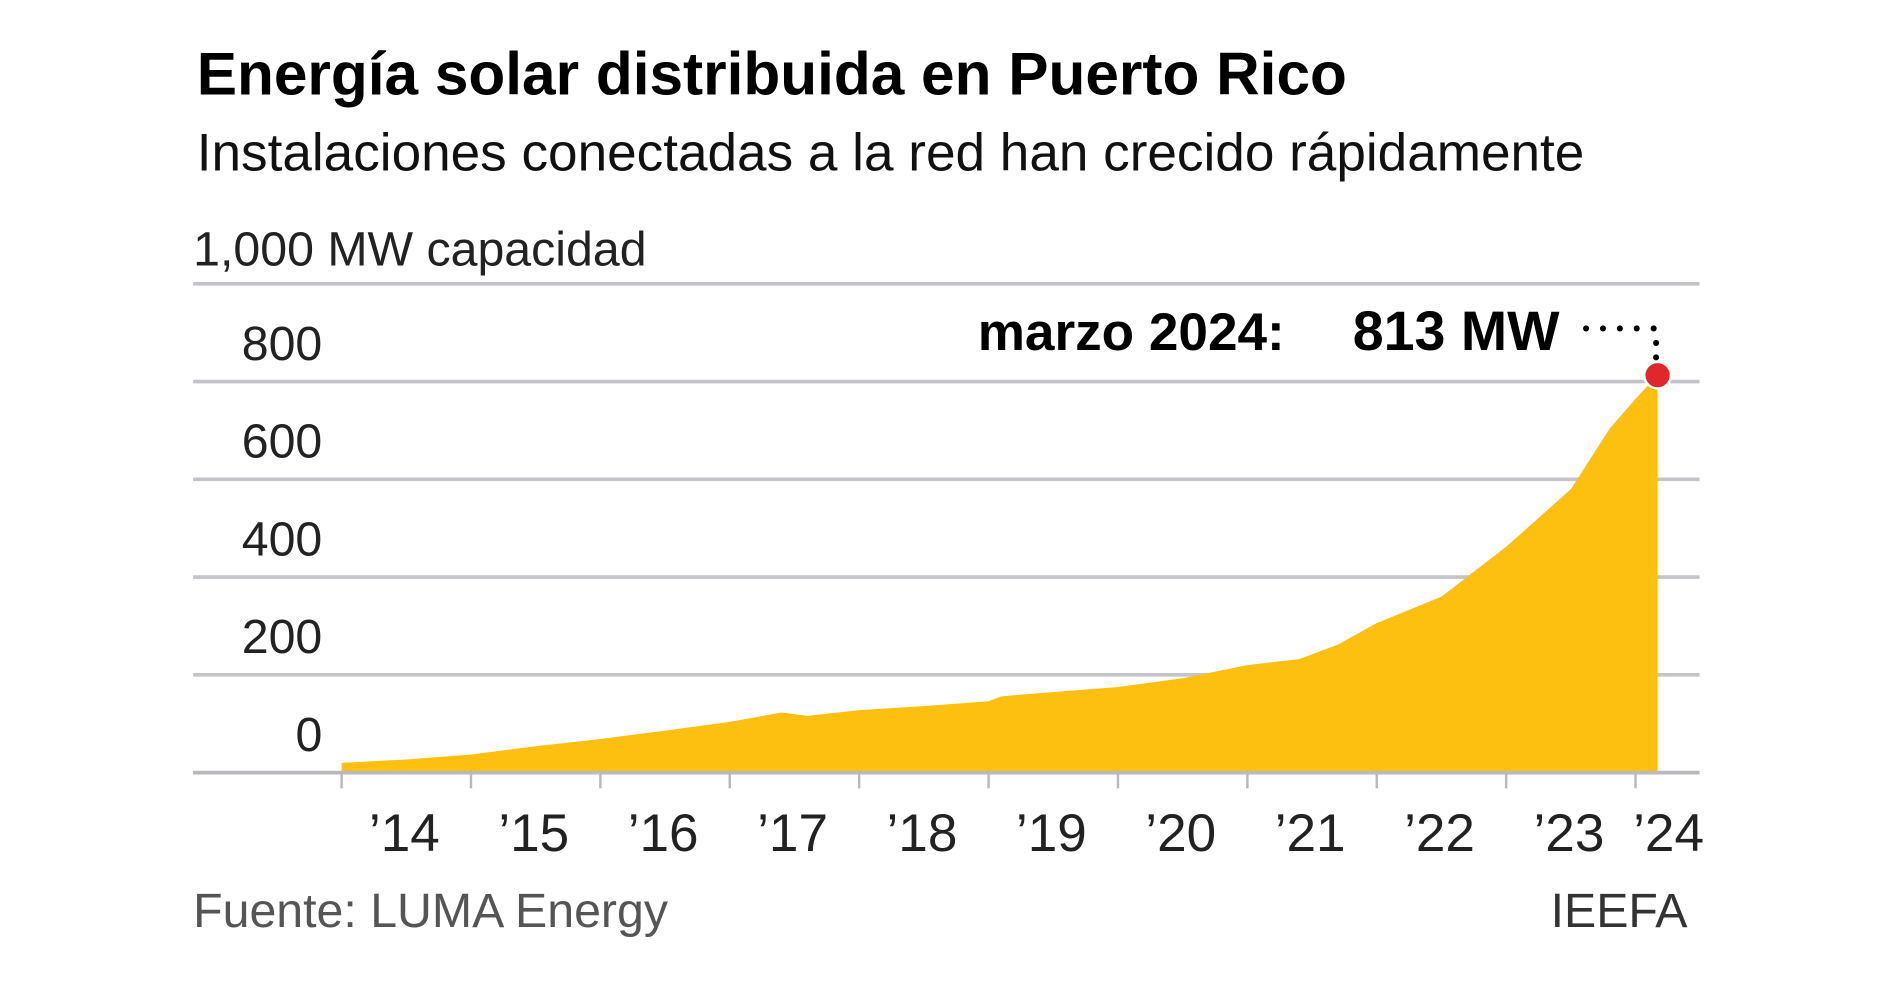 This screenshot has width=1883, height=984. I want to click on y-tick-label: 0, so click(308, 735).